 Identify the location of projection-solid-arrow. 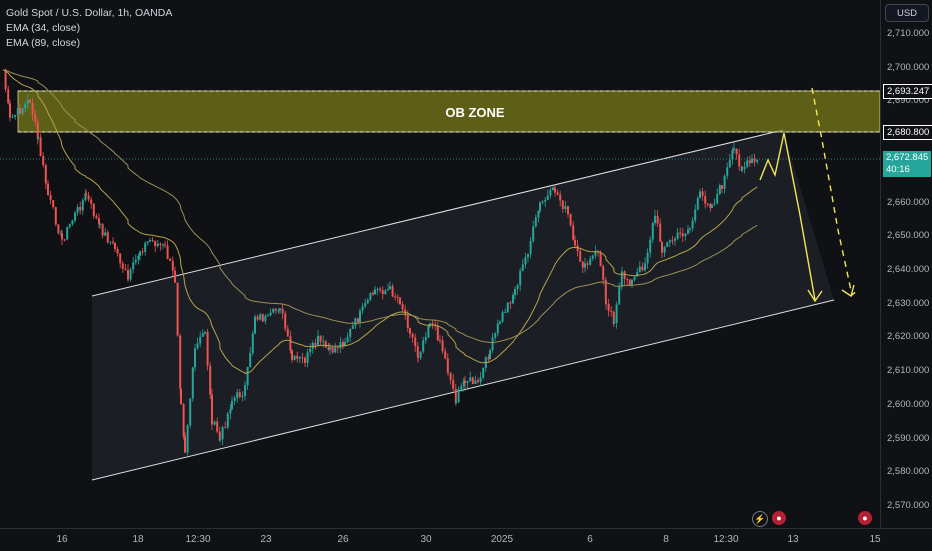
(787, 216).